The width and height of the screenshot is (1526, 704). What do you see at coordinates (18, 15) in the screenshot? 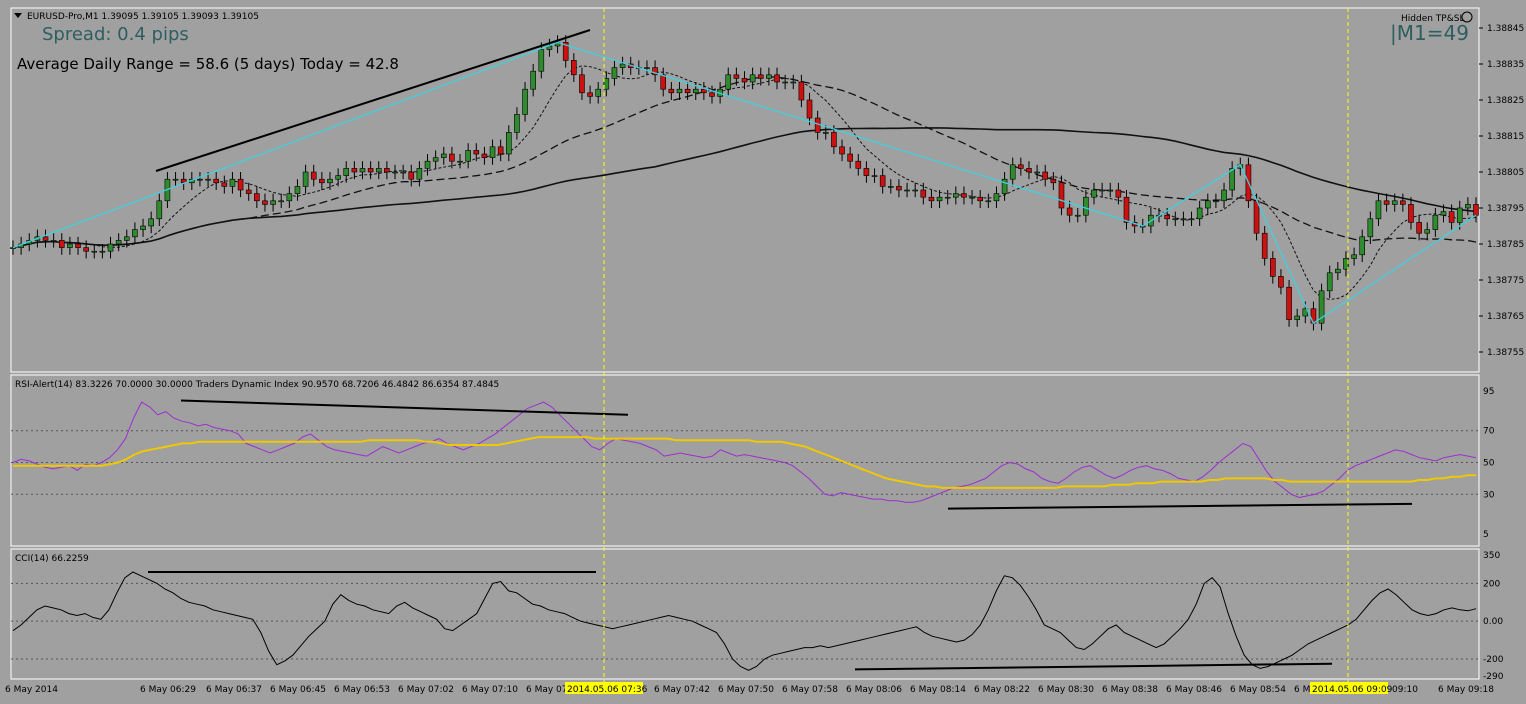
I see `dropdown-icon` at bounding box center [18, 15].